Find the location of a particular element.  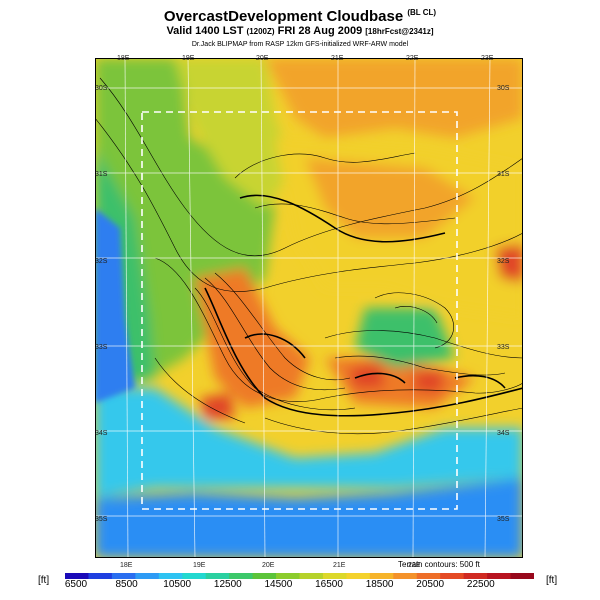

lat-tick-right: 30S is located at coordinates (503, 88).